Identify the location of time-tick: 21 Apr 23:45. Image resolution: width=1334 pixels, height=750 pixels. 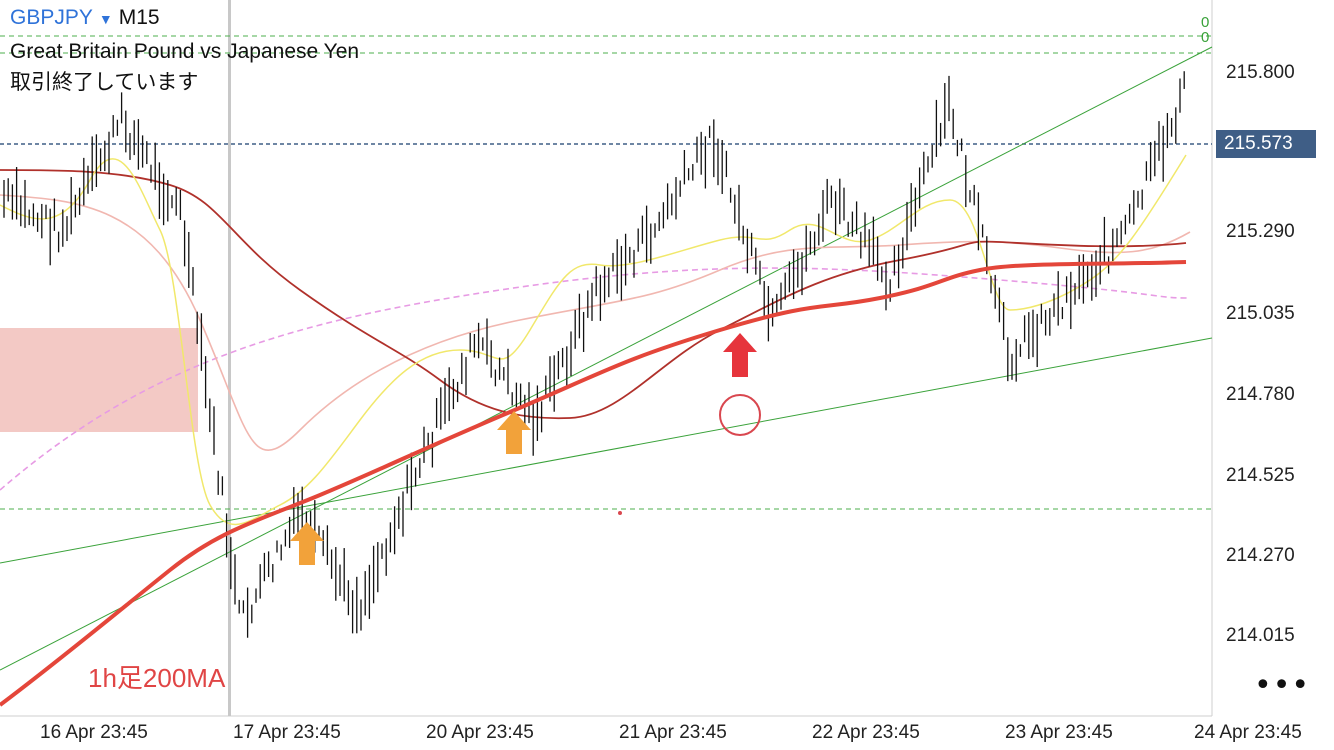
(673, 732).